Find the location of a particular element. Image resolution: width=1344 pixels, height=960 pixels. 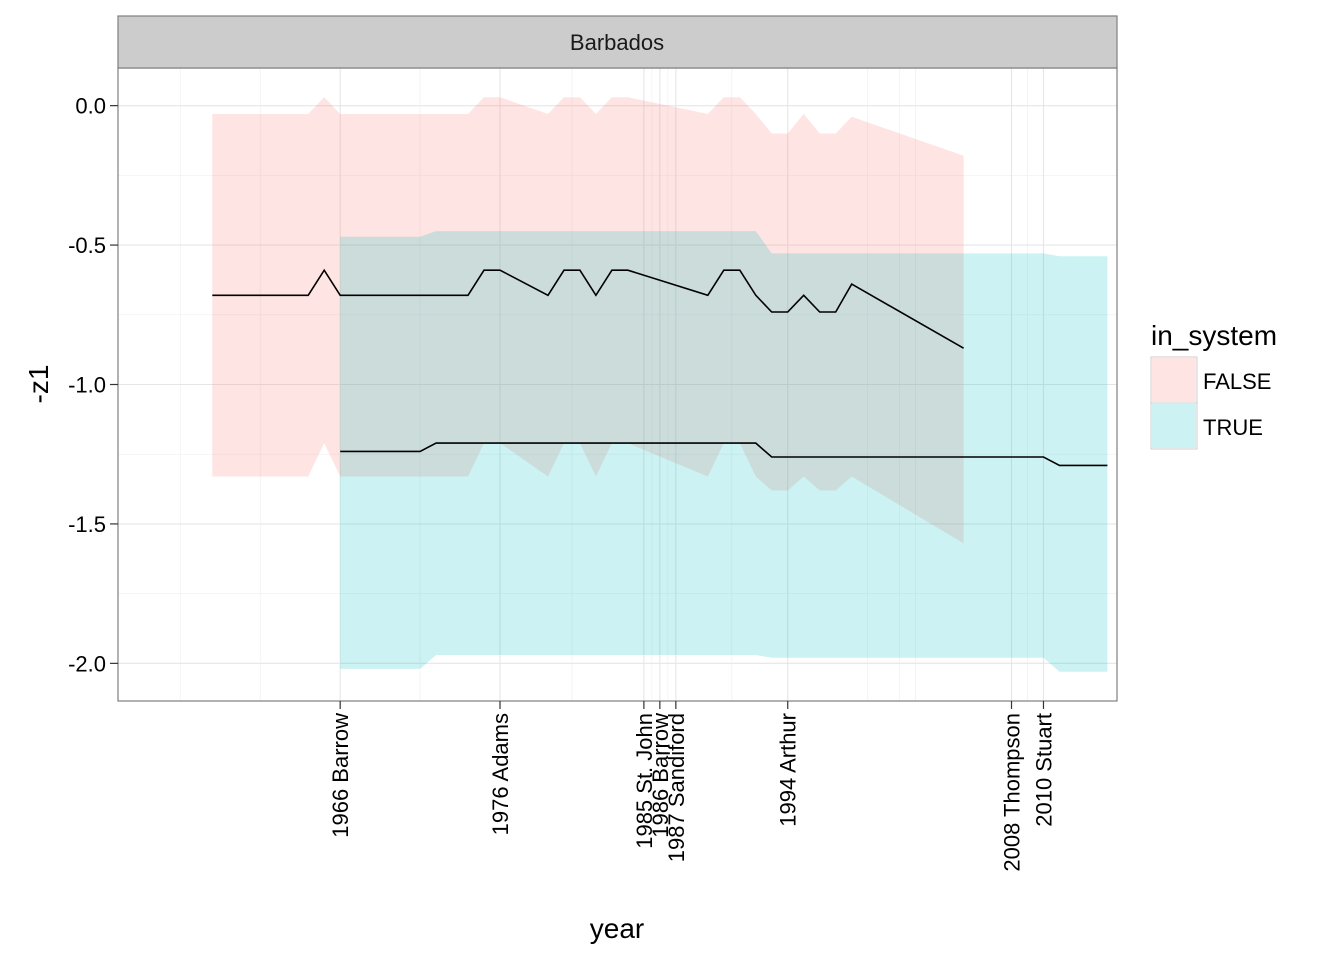

x-axis-title: year is located at coordinates (617, 928).